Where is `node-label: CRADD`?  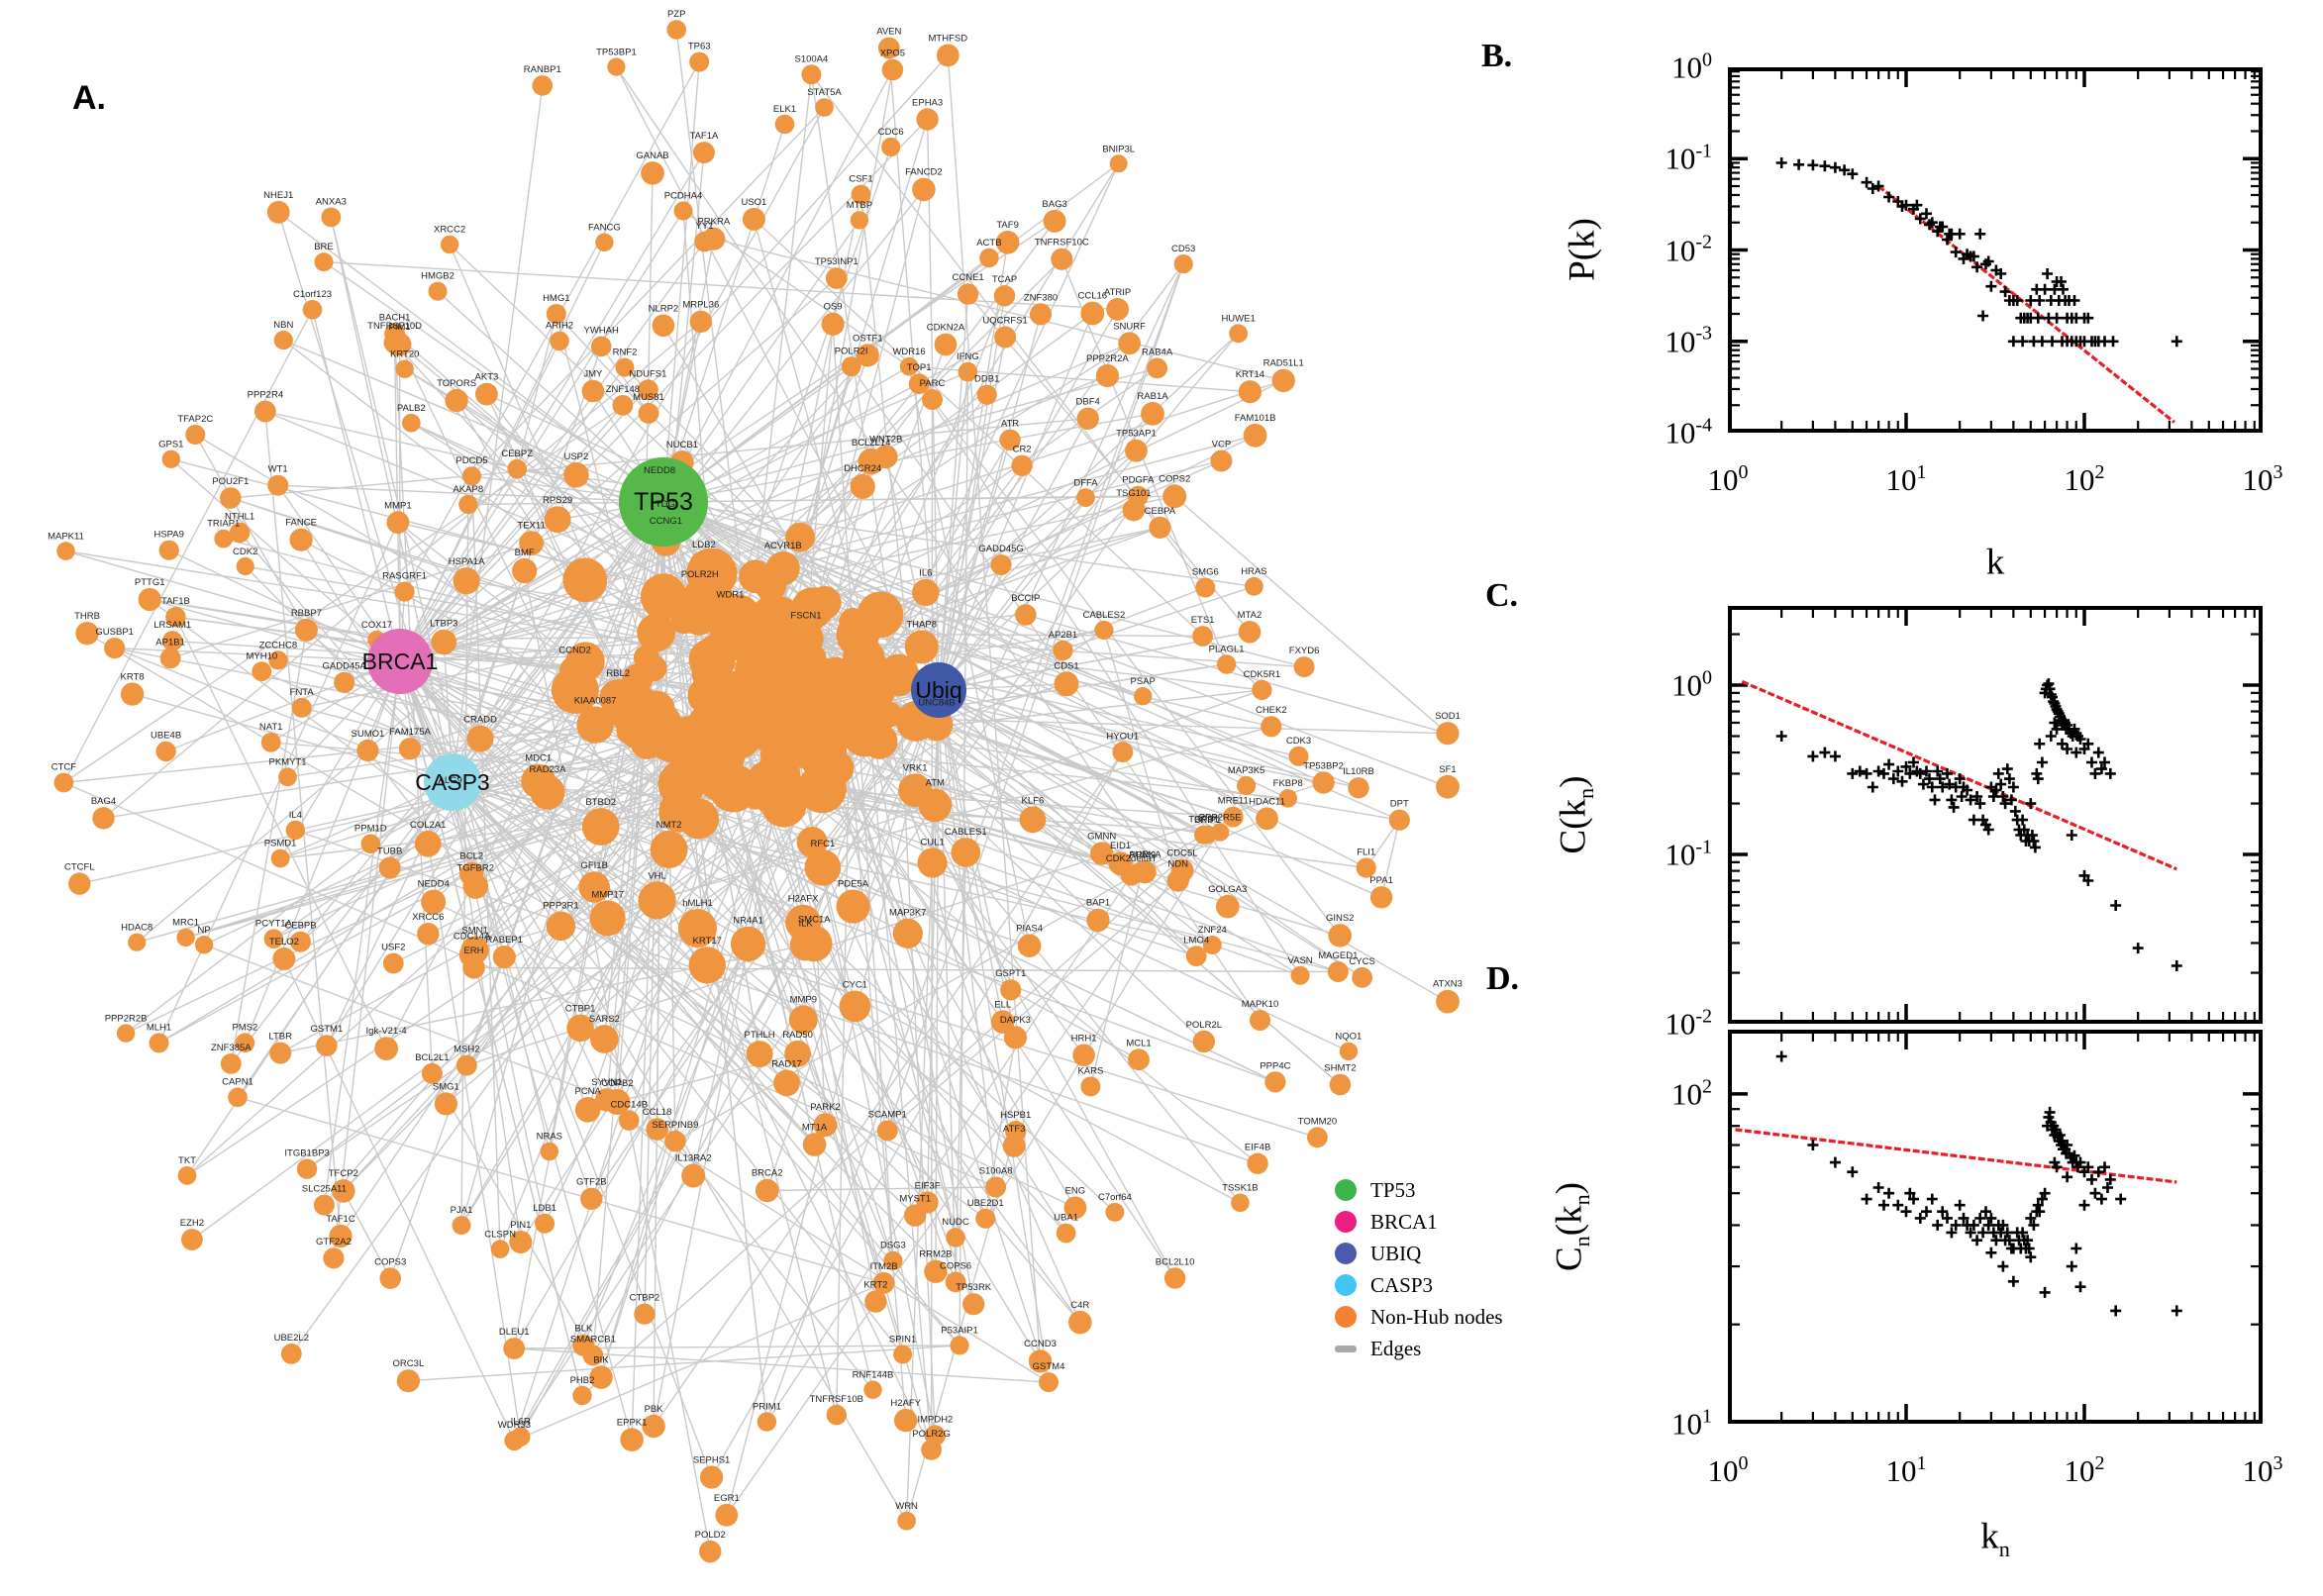
node-label: CRADD is located at coordinates (480, 721).